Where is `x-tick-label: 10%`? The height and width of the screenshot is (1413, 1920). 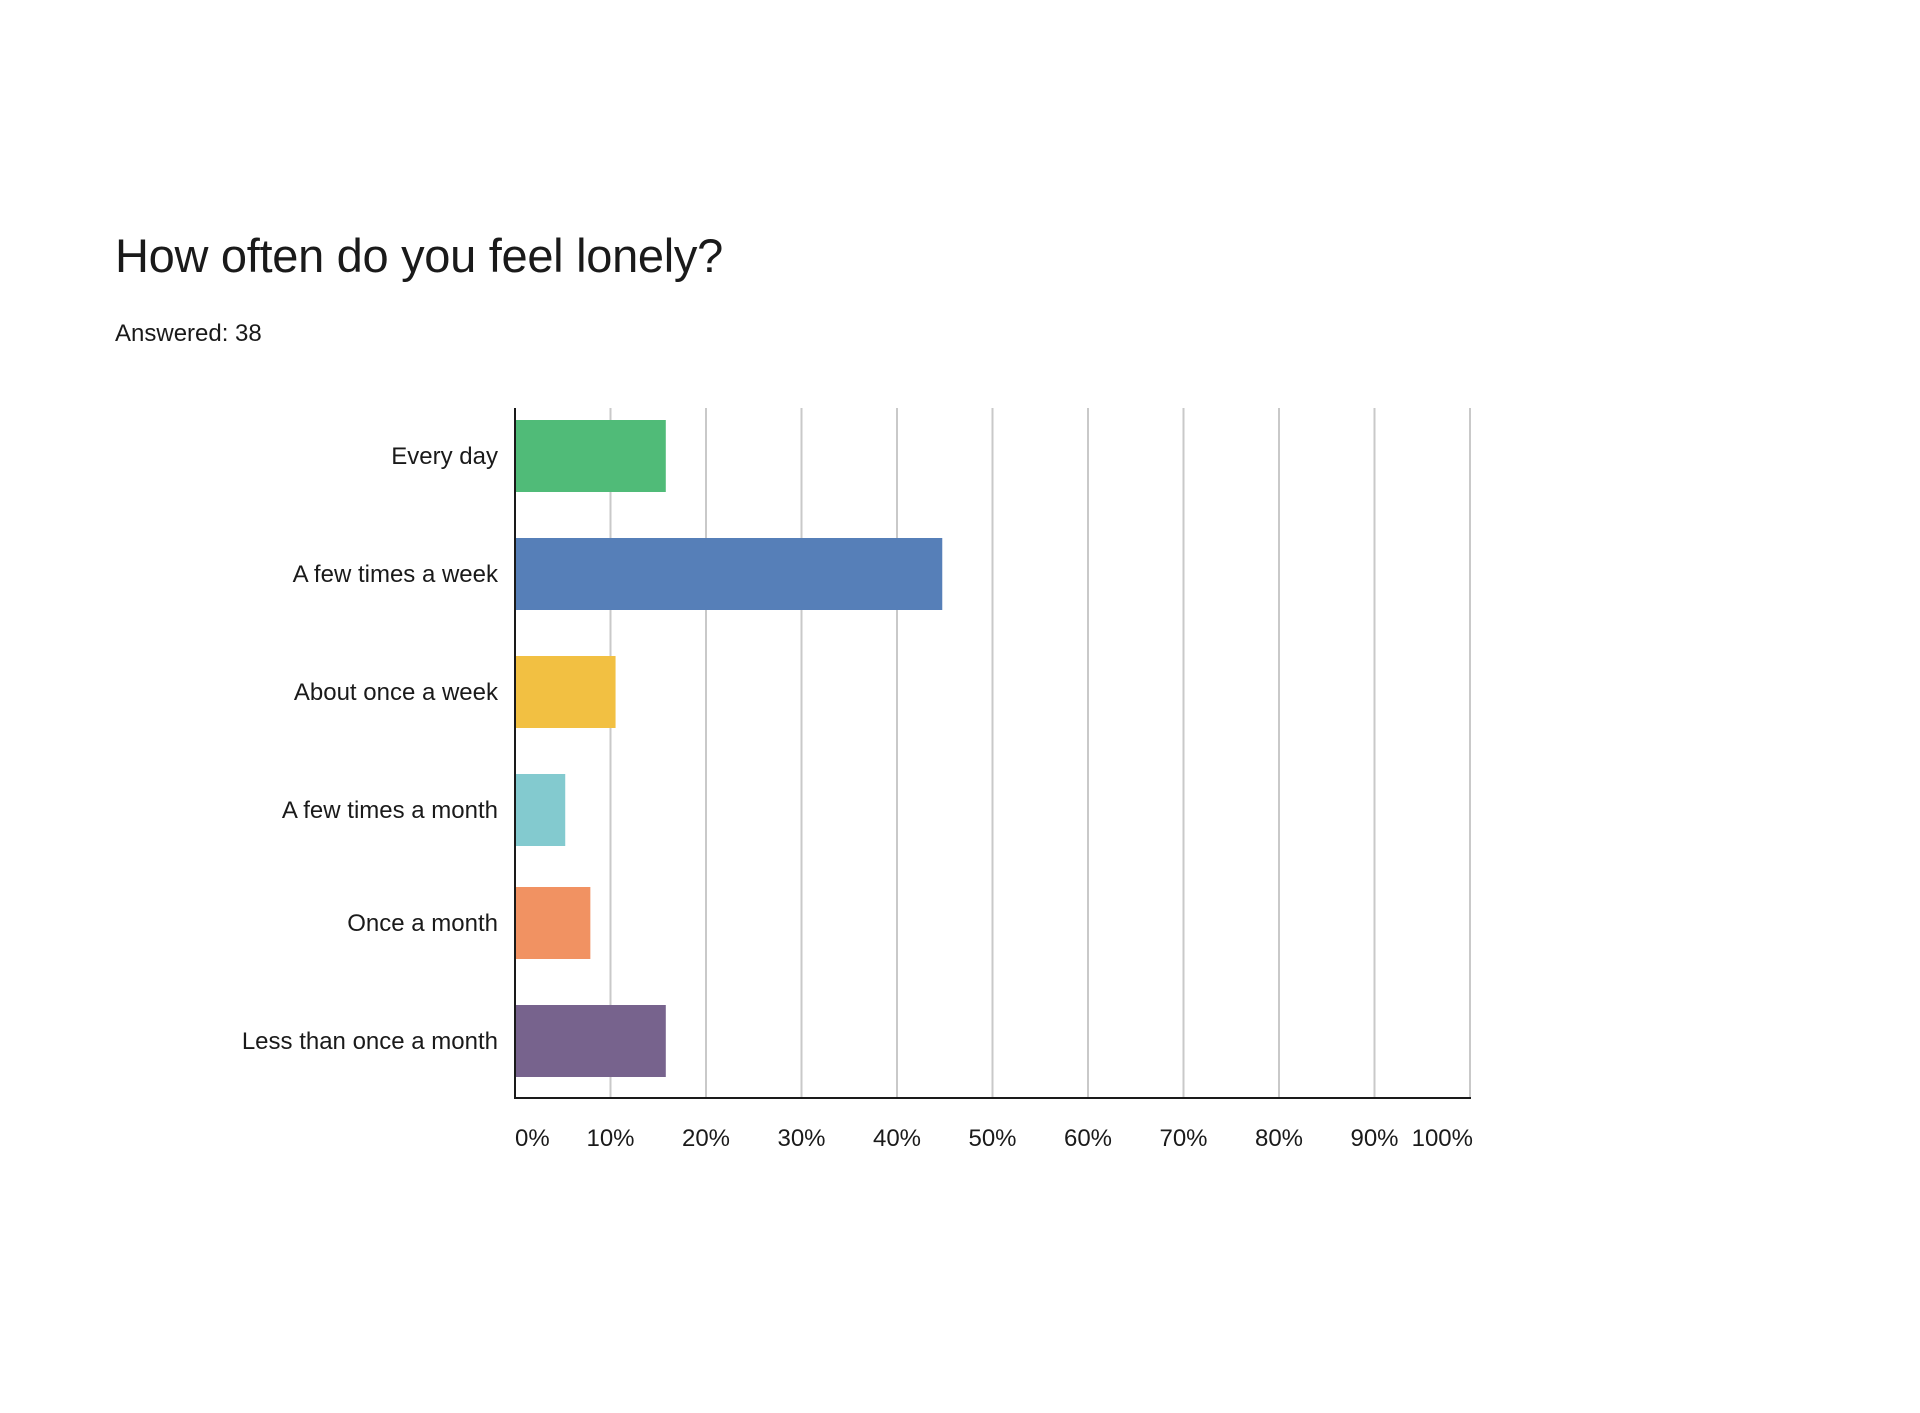 x-tick-label: 10% is located at coordinates (610, 1138).